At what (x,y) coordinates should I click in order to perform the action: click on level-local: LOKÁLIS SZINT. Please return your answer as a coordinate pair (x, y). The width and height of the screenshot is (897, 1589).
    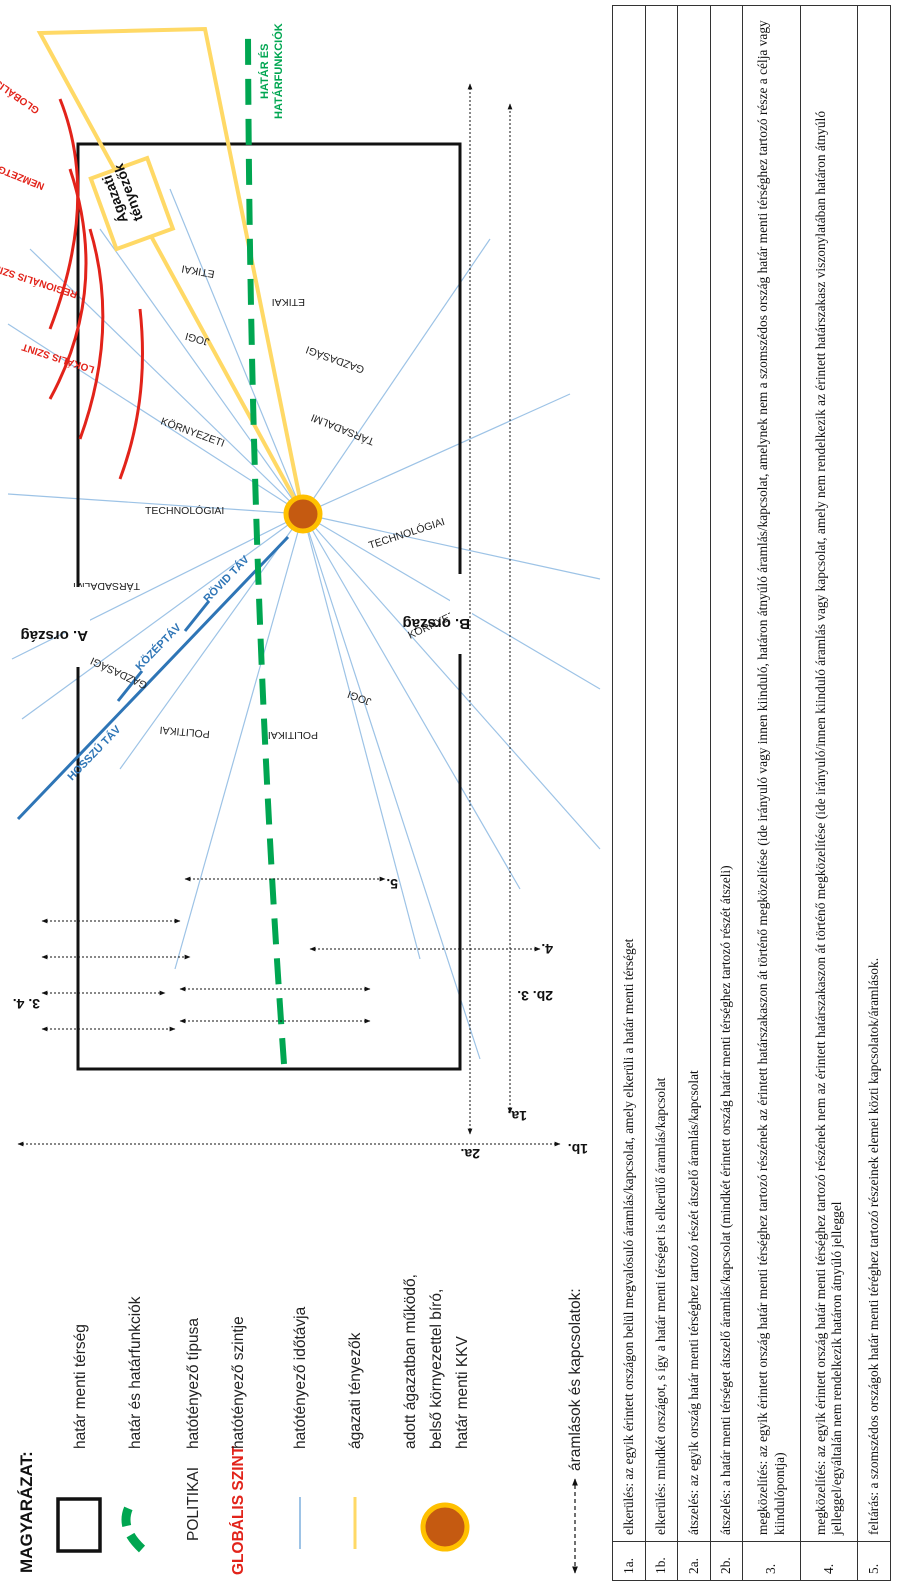
    Looking at the image, I should click on (58, 359).